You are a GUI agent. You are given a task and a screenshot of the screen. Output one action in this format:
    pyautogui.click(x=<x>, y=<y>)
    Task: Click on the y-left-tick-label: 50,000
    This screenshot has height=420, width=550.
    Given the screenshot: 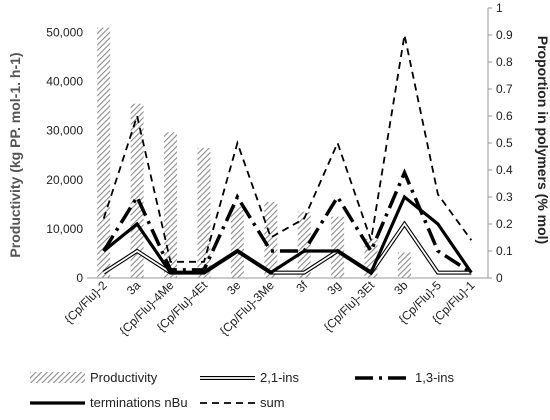 What is the action you would take?
    pyautogui.click(x=64, y=33)
    